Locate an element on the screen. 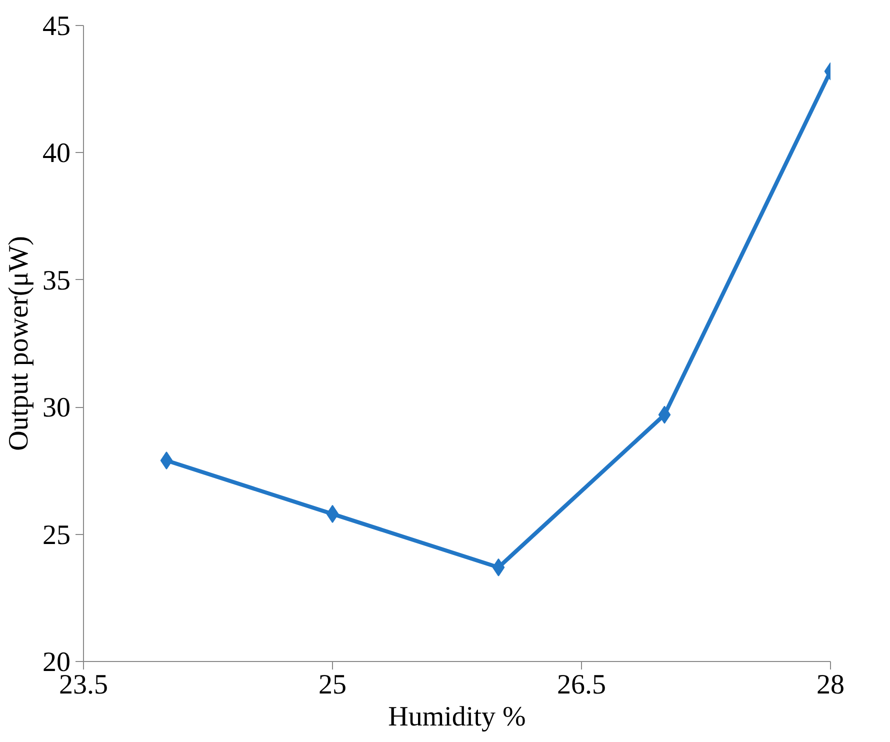 Image resolution: width=890 pixels, height=742 pixels. y-axis-title: Output power(μW) is located at coordinates (19, 343).